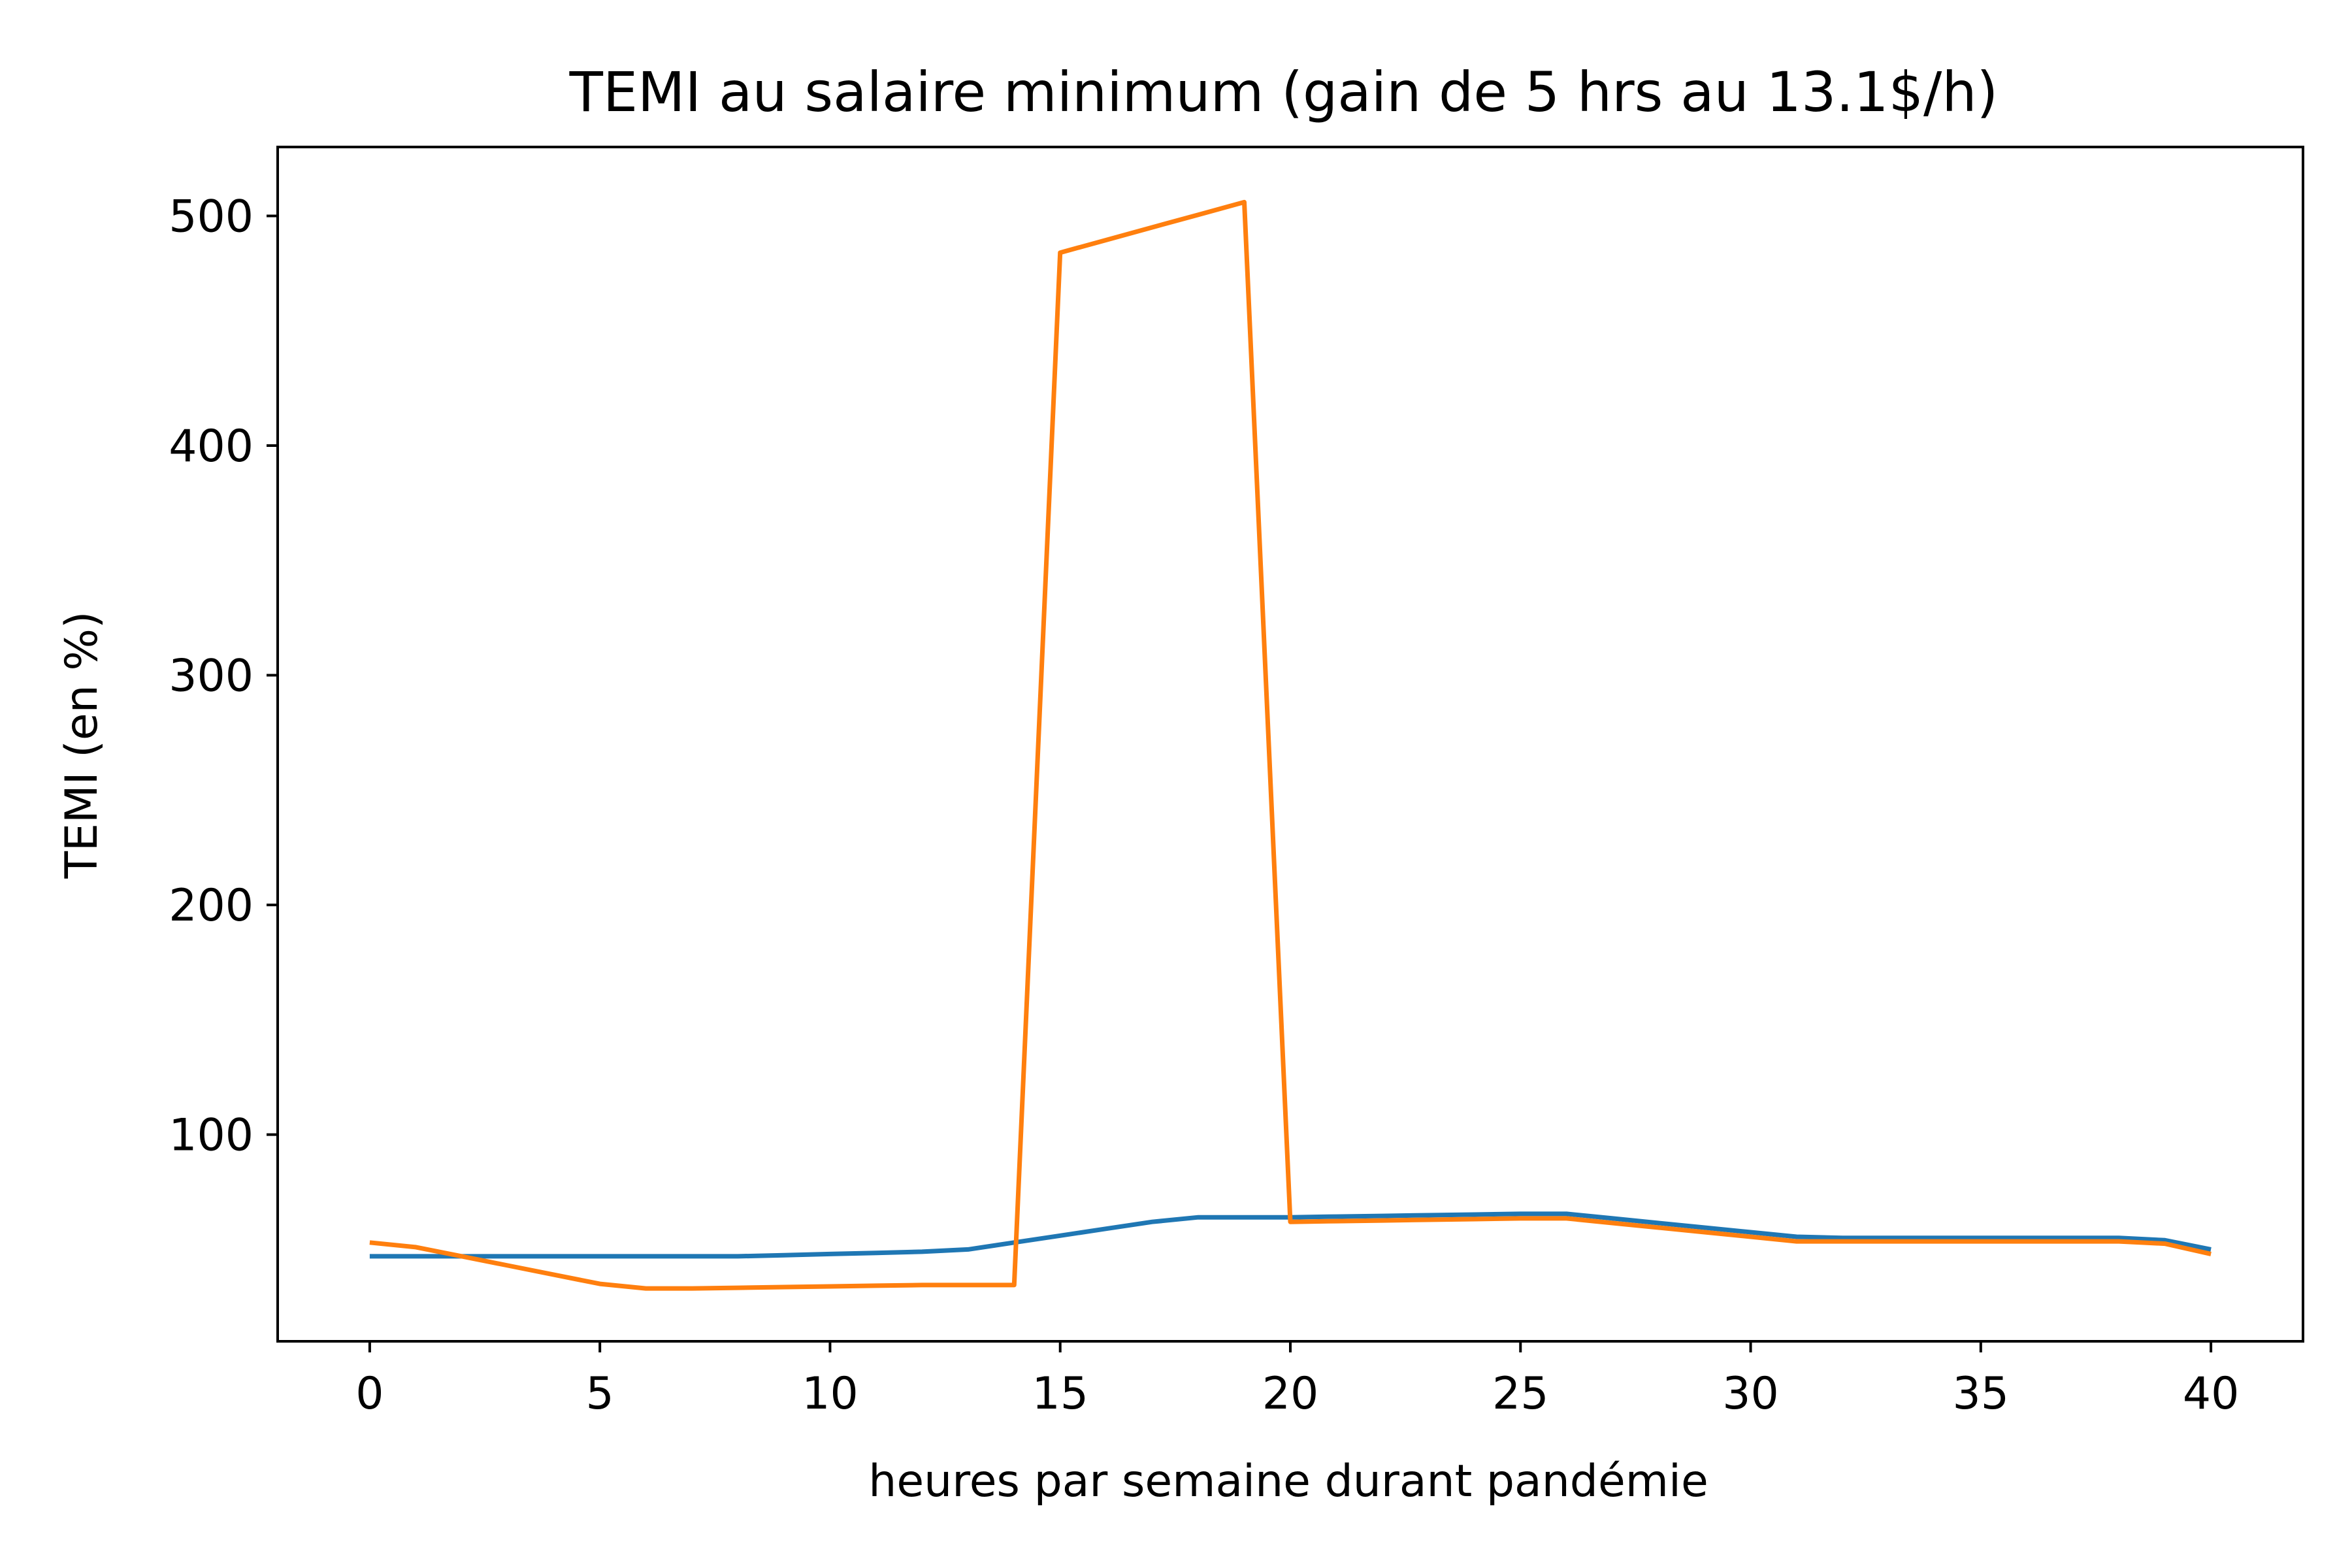 This screenshot has width=2352, height=1568. What do you see at coordinates (1520, 1394) in the screenshot?
I see `x-tick-label: 25` at bounding box center [1520, 1394].